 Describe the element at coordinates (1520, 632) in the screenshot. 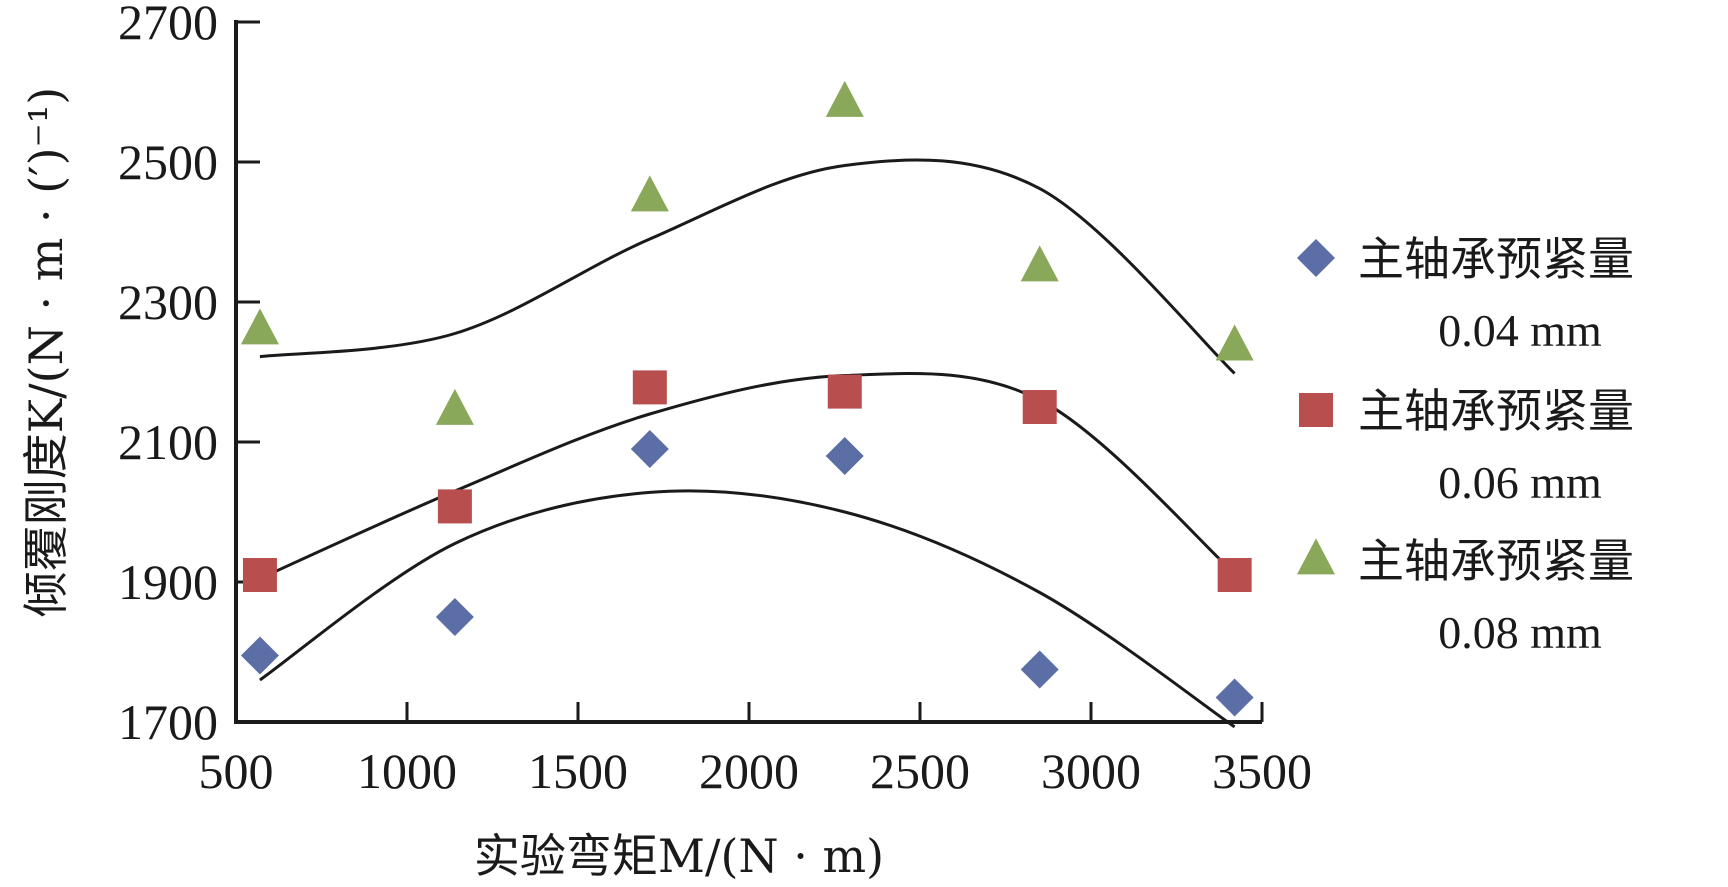

I see `legend-sublabel-3: 0.08 mm` at that location.